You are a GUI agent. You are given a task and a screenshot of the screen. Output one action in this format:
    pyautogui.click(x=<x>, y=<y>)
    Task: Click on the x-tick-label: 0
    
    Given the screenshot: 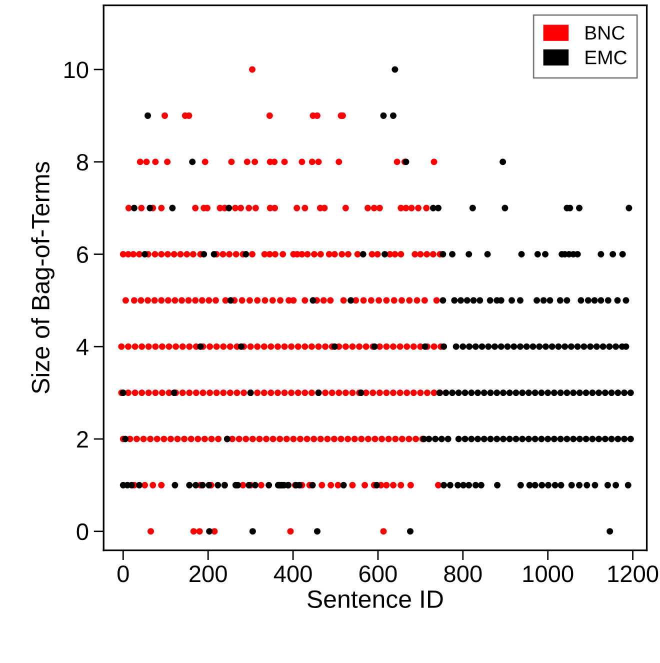 What is the action you would take?
    pyautogui.click(x=123, y=573)
    